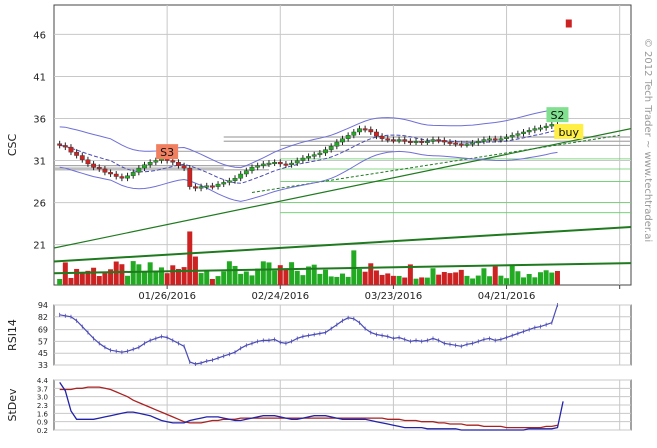 The width and height of the screenshot is (657, 448). What do you see at coordinates (43, 317) in the screenshot?
I see `rsi-tick-label: 82` at bounding box center [43, 317].